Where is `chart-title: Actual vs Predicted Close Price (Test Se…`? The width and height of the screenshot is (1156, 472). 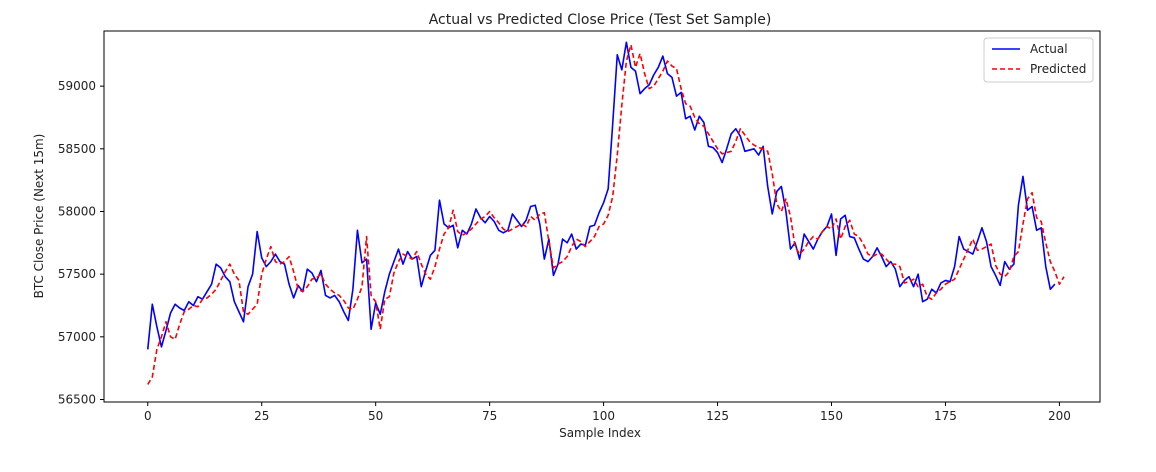 chart-title: Actual vs Predicted Close Price (Test Se… is located at coordinates (600, 20).